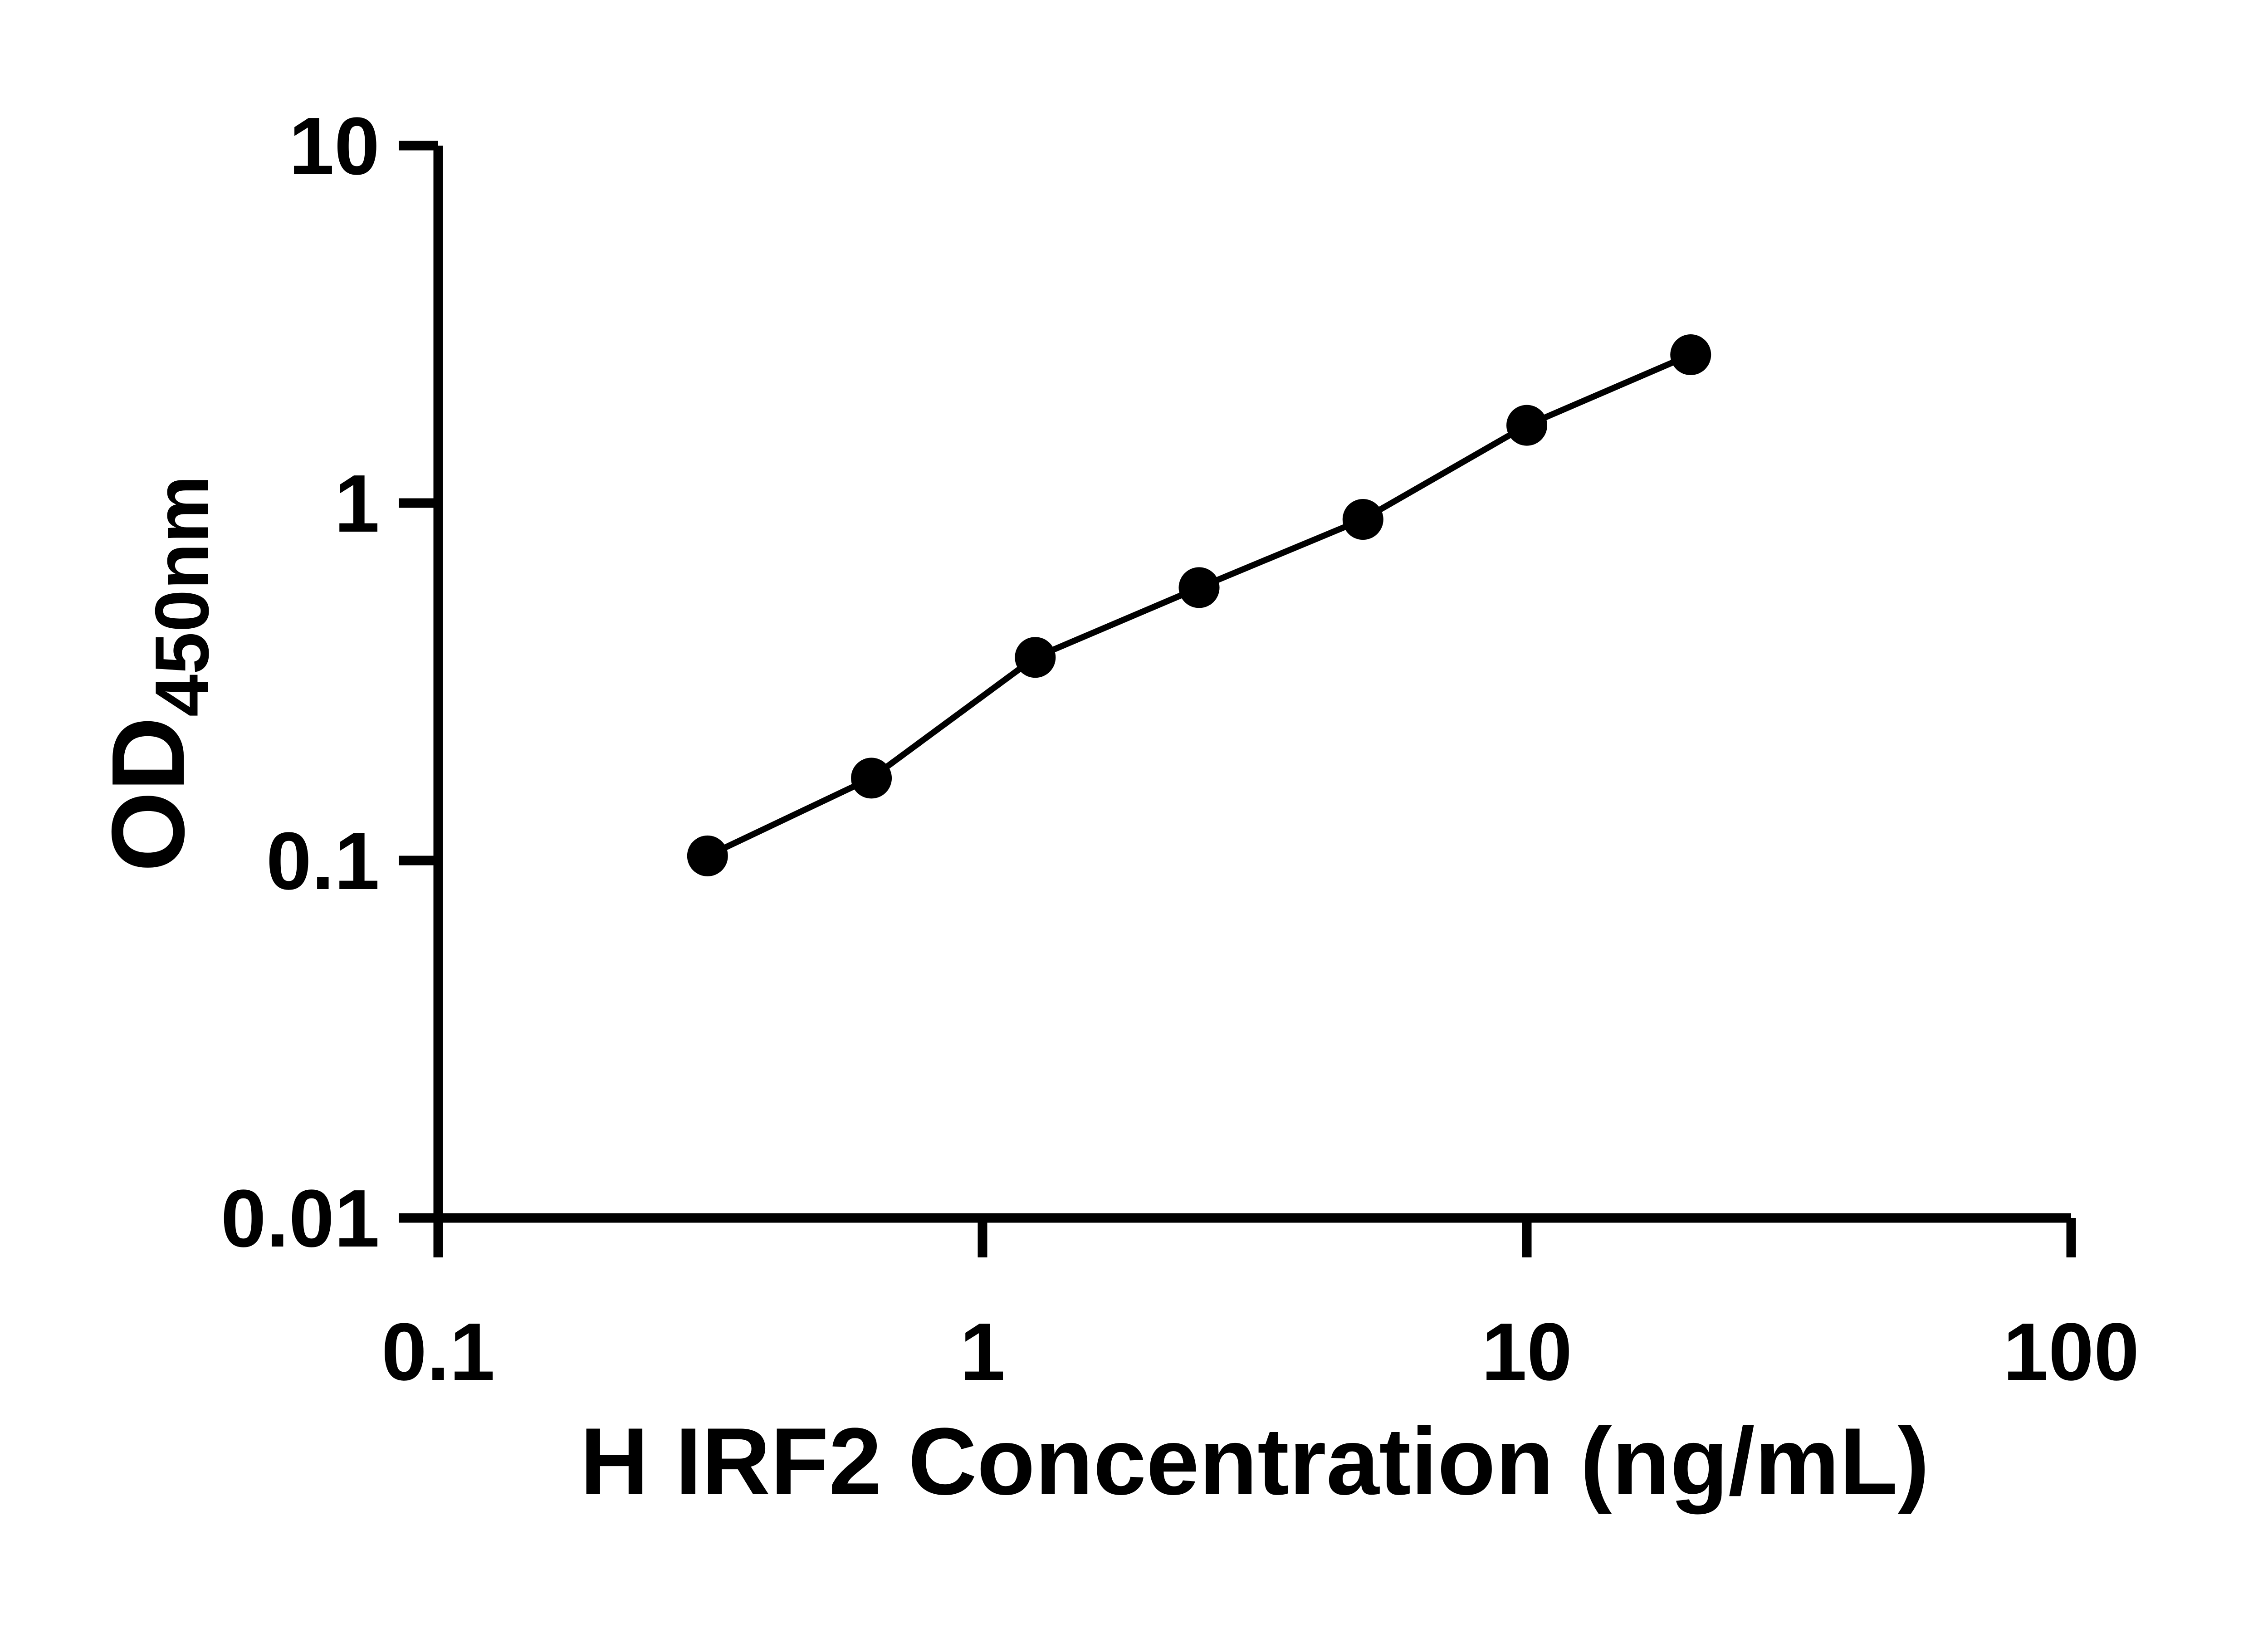  What do you see at coordinates (357, 503) in the screenshot?
I see `y-tick-label: 1` at bounding box center [357, 503].